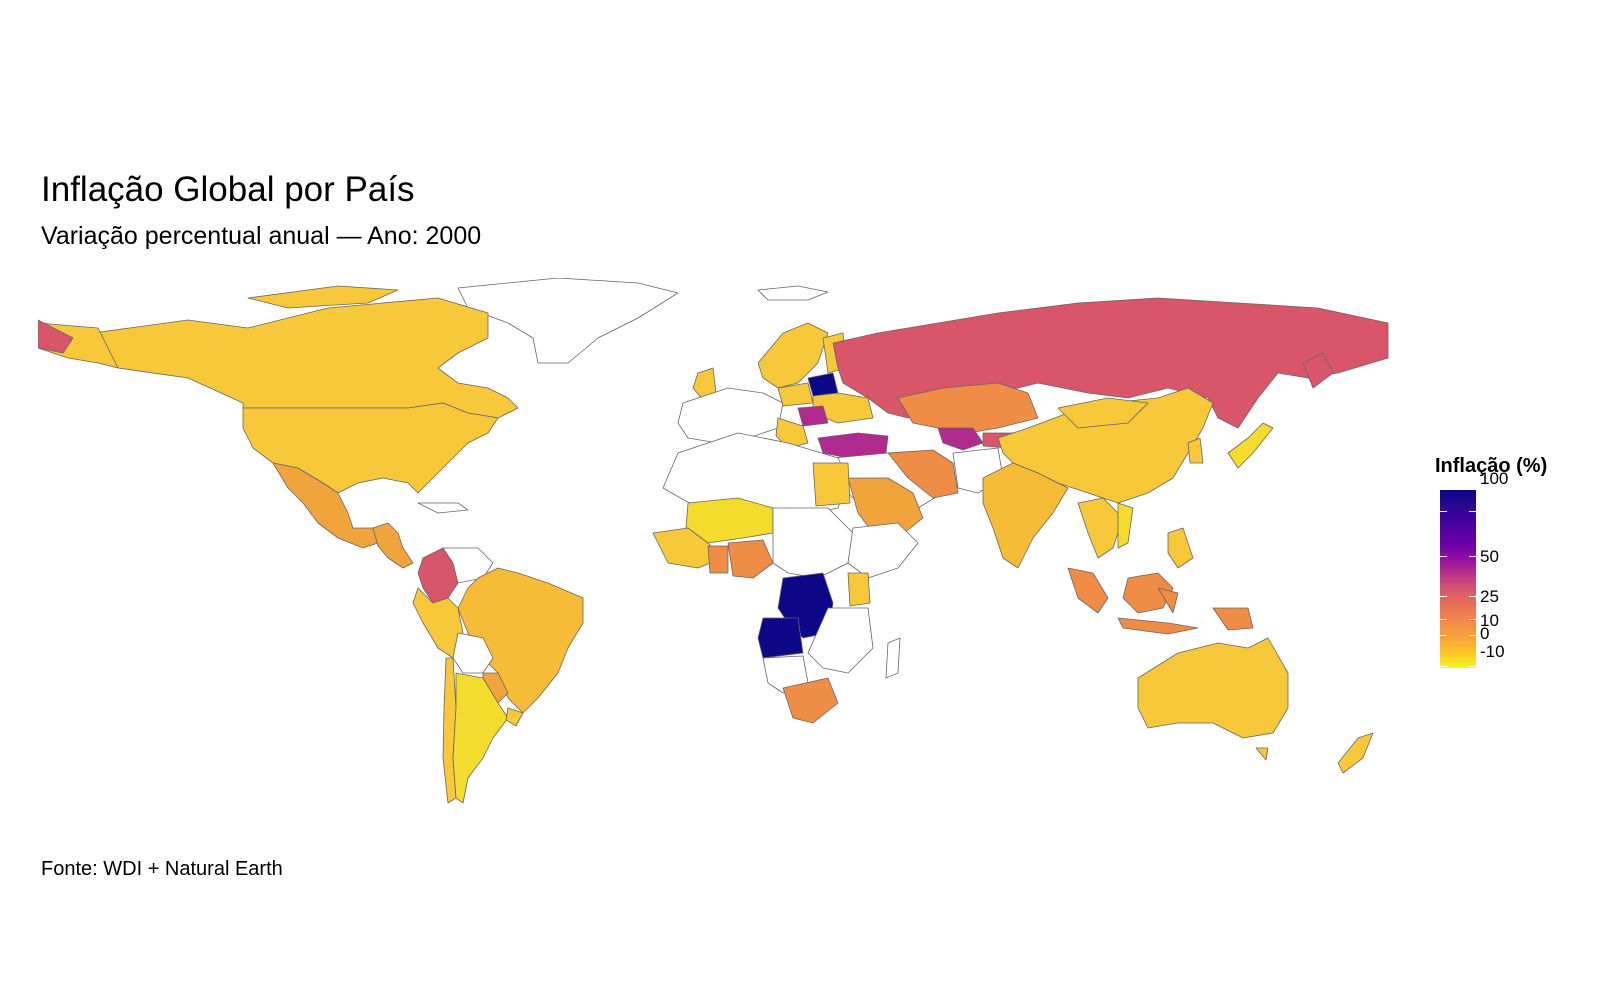 The image size is (1600, 1000). Describe the element at coordinates (1492, 651) in the screenshot. I see `legend-tick-label: -10` at that location.